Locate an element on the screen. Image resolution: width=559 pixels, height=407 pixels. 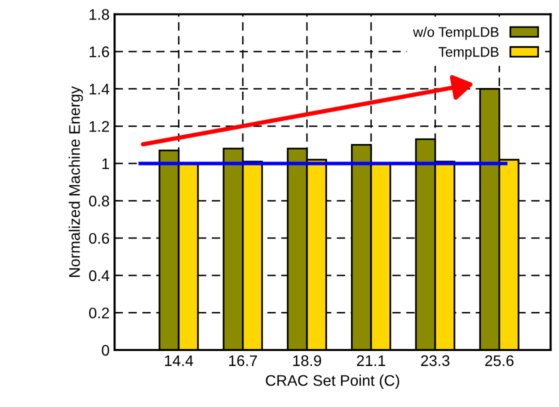
x-axis-title: CRAC Set Point (C) is located at coordinates (333, 381).